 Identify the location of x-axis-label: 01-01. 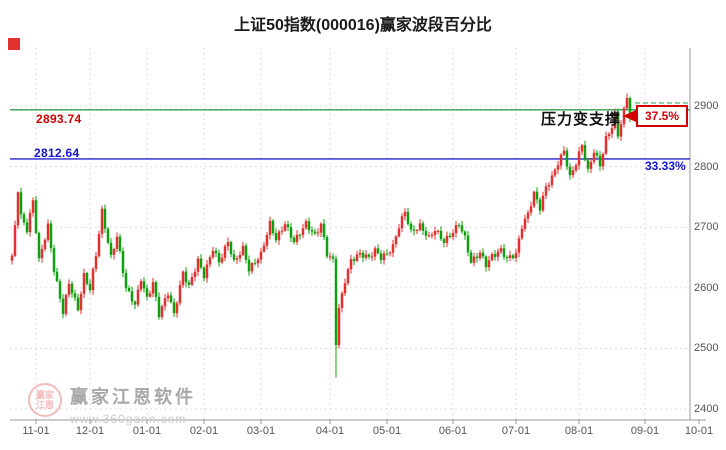
(147, 431).